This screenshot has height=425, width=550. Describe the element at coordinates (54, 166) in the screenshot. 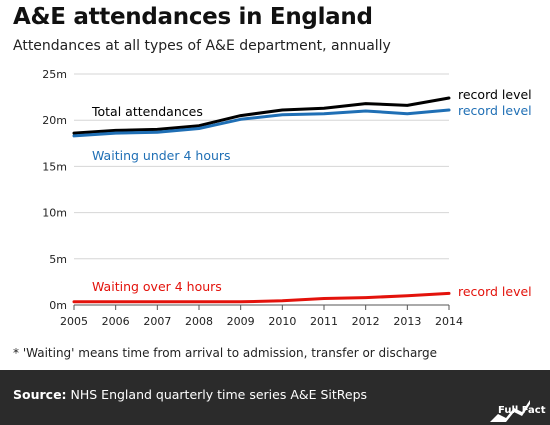

I see `y-tick-label: 15m` at that location.